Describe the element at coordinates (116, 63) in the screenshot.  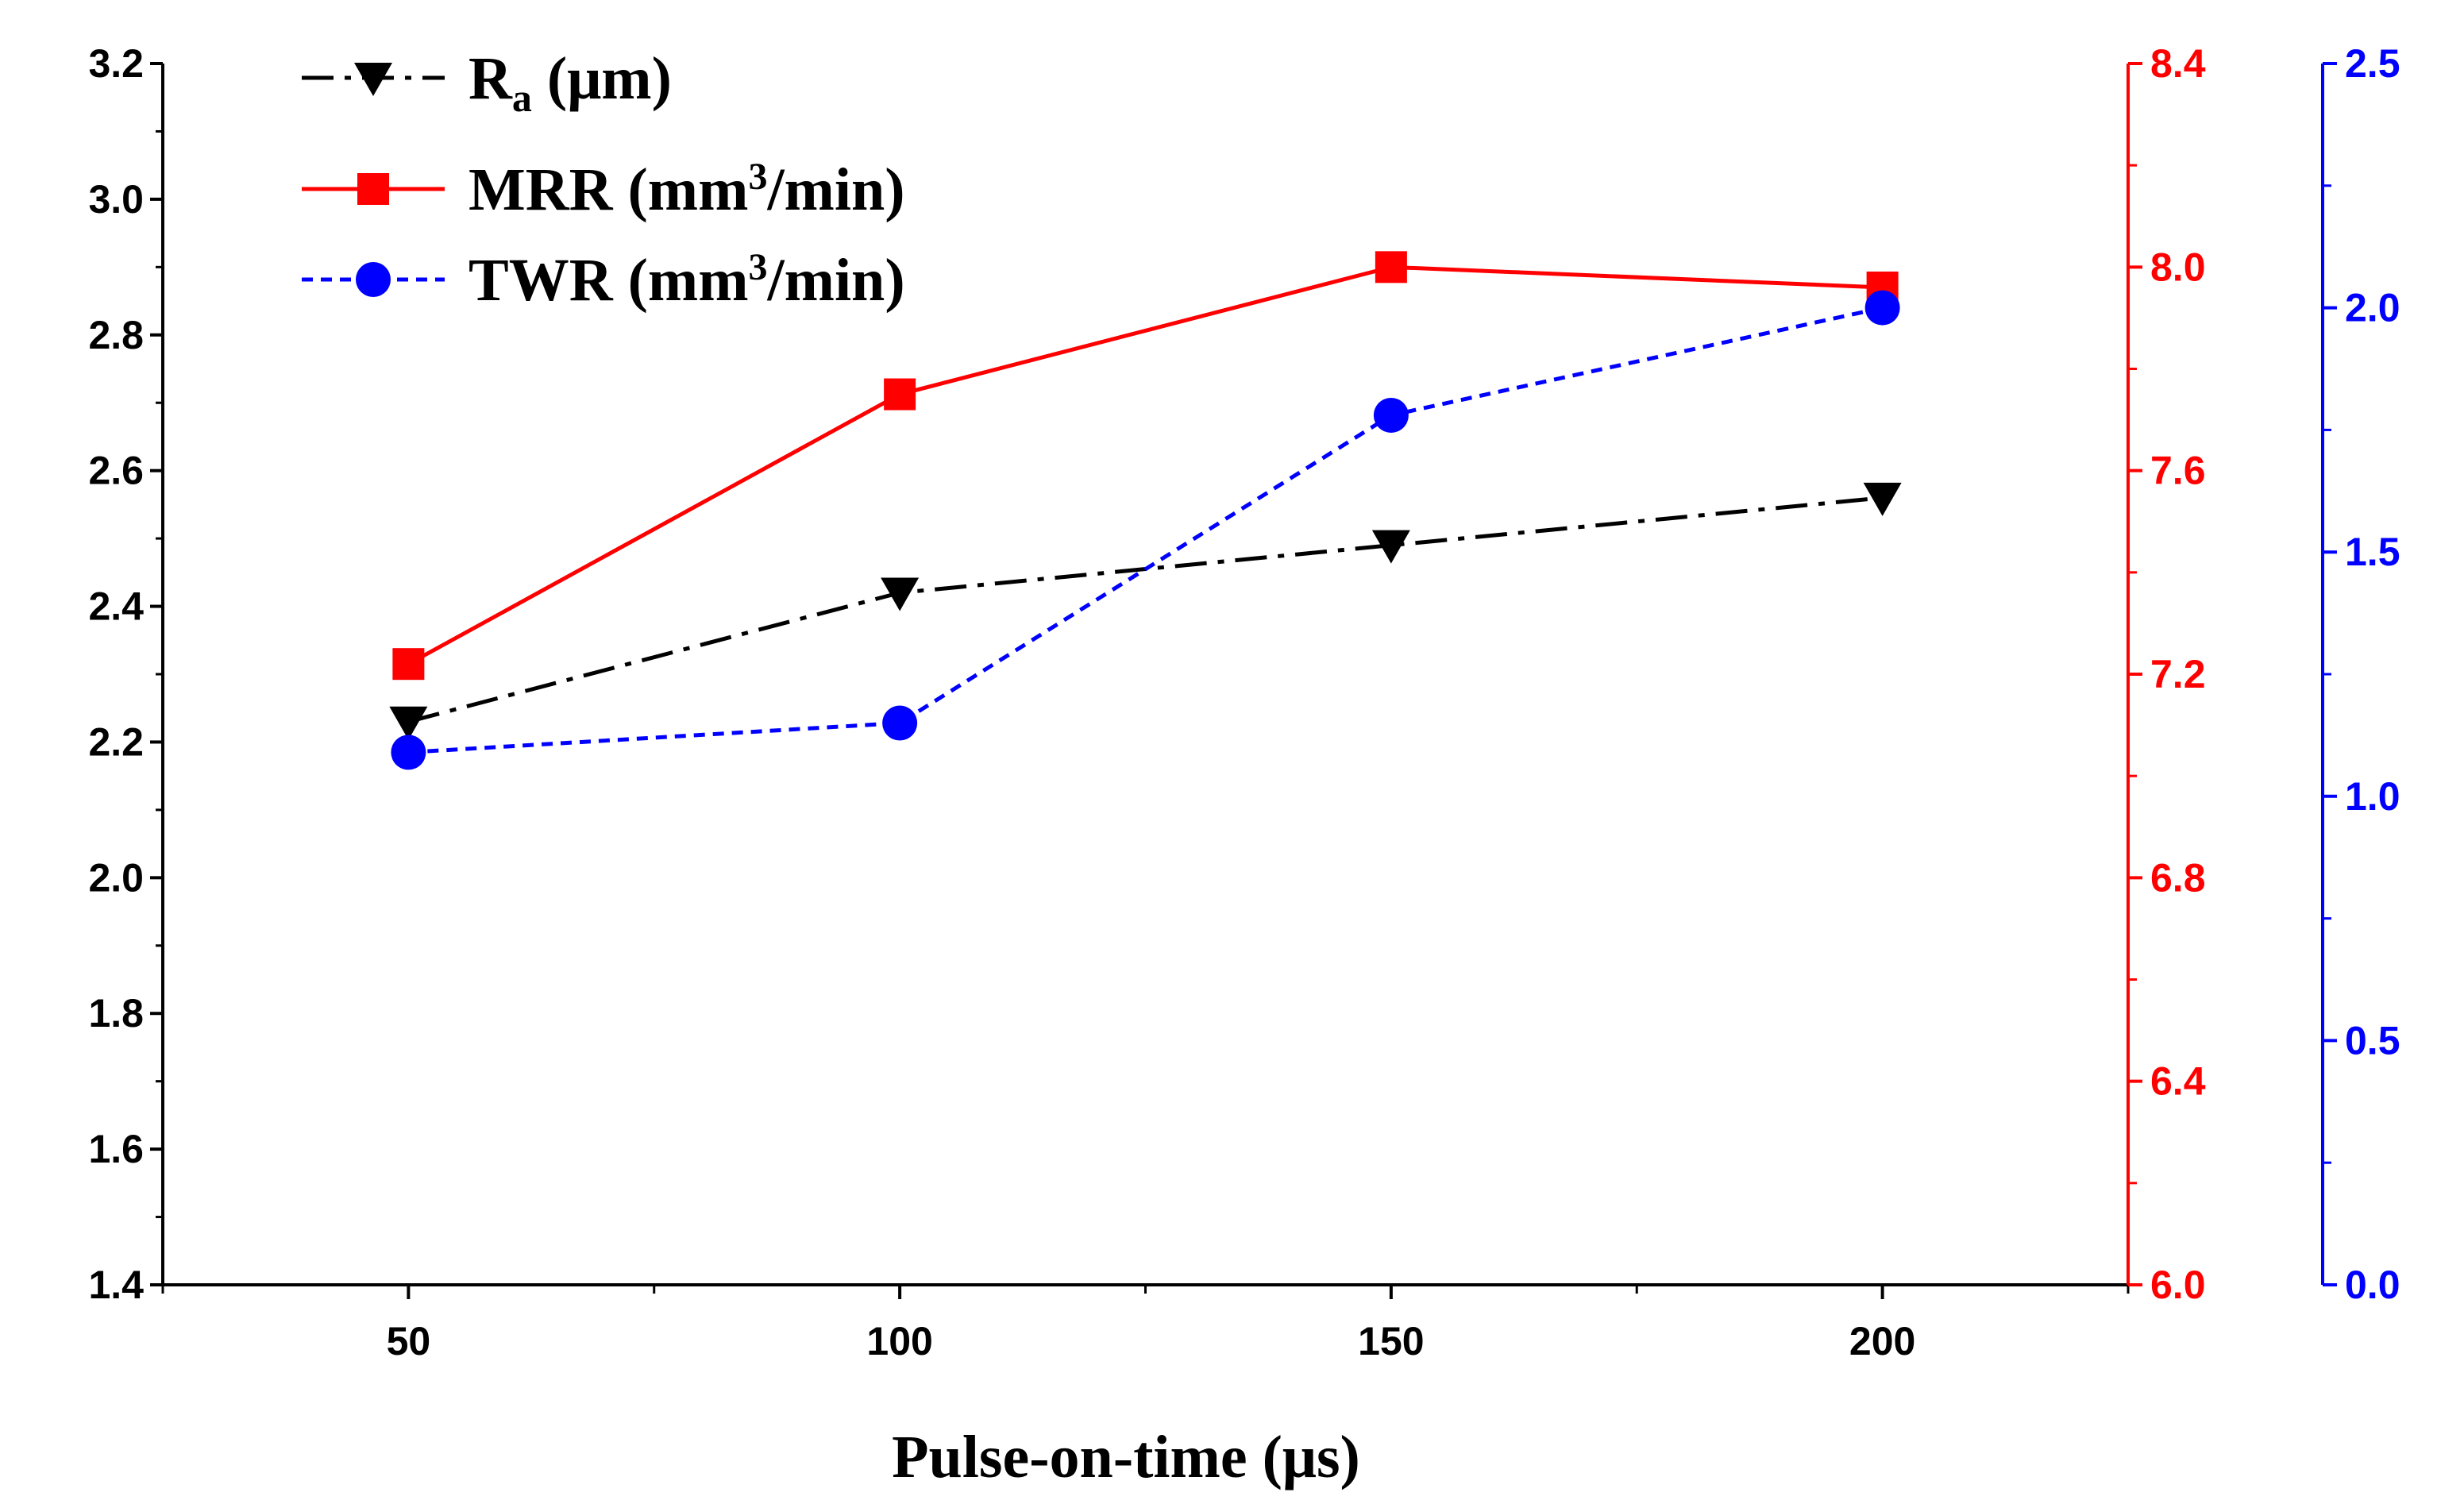
I see `left-y-tick-label: 3.2` at that location.